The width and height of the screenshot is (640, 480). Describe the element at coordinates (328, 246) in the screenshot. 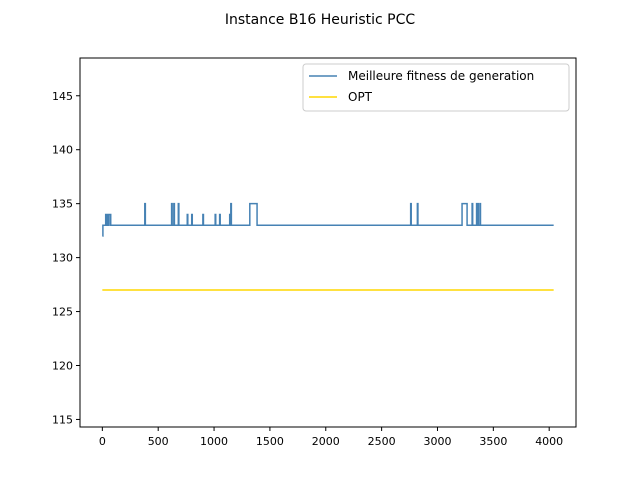

I see `series-layer` at that location.